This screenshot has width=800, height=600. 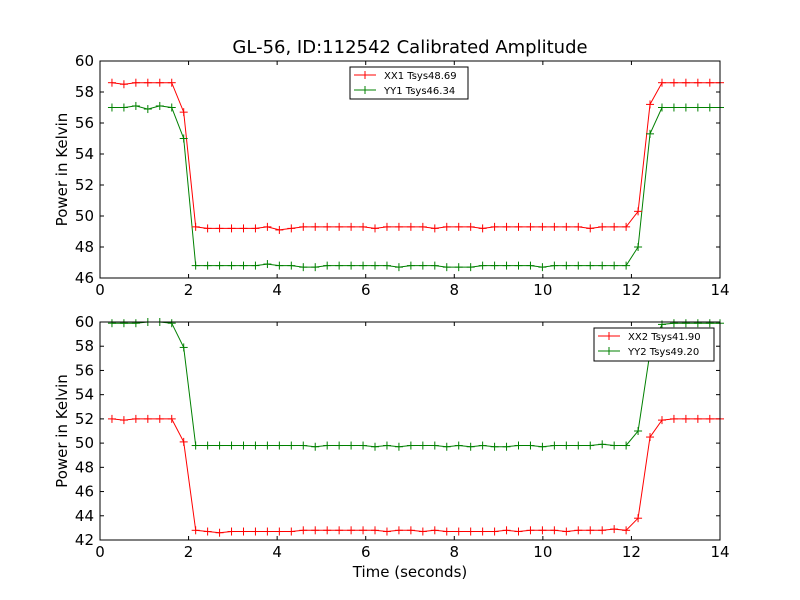 I want to click on legend-label: YY2 Tsys49.20, so click(x=663, y=352).